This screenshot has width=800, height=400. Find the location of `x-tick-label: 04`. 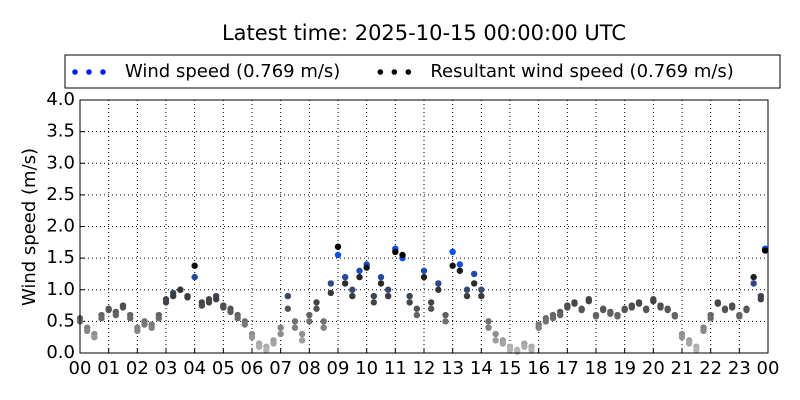

x-tick-label: 04 is located at coordinates (194, 368).